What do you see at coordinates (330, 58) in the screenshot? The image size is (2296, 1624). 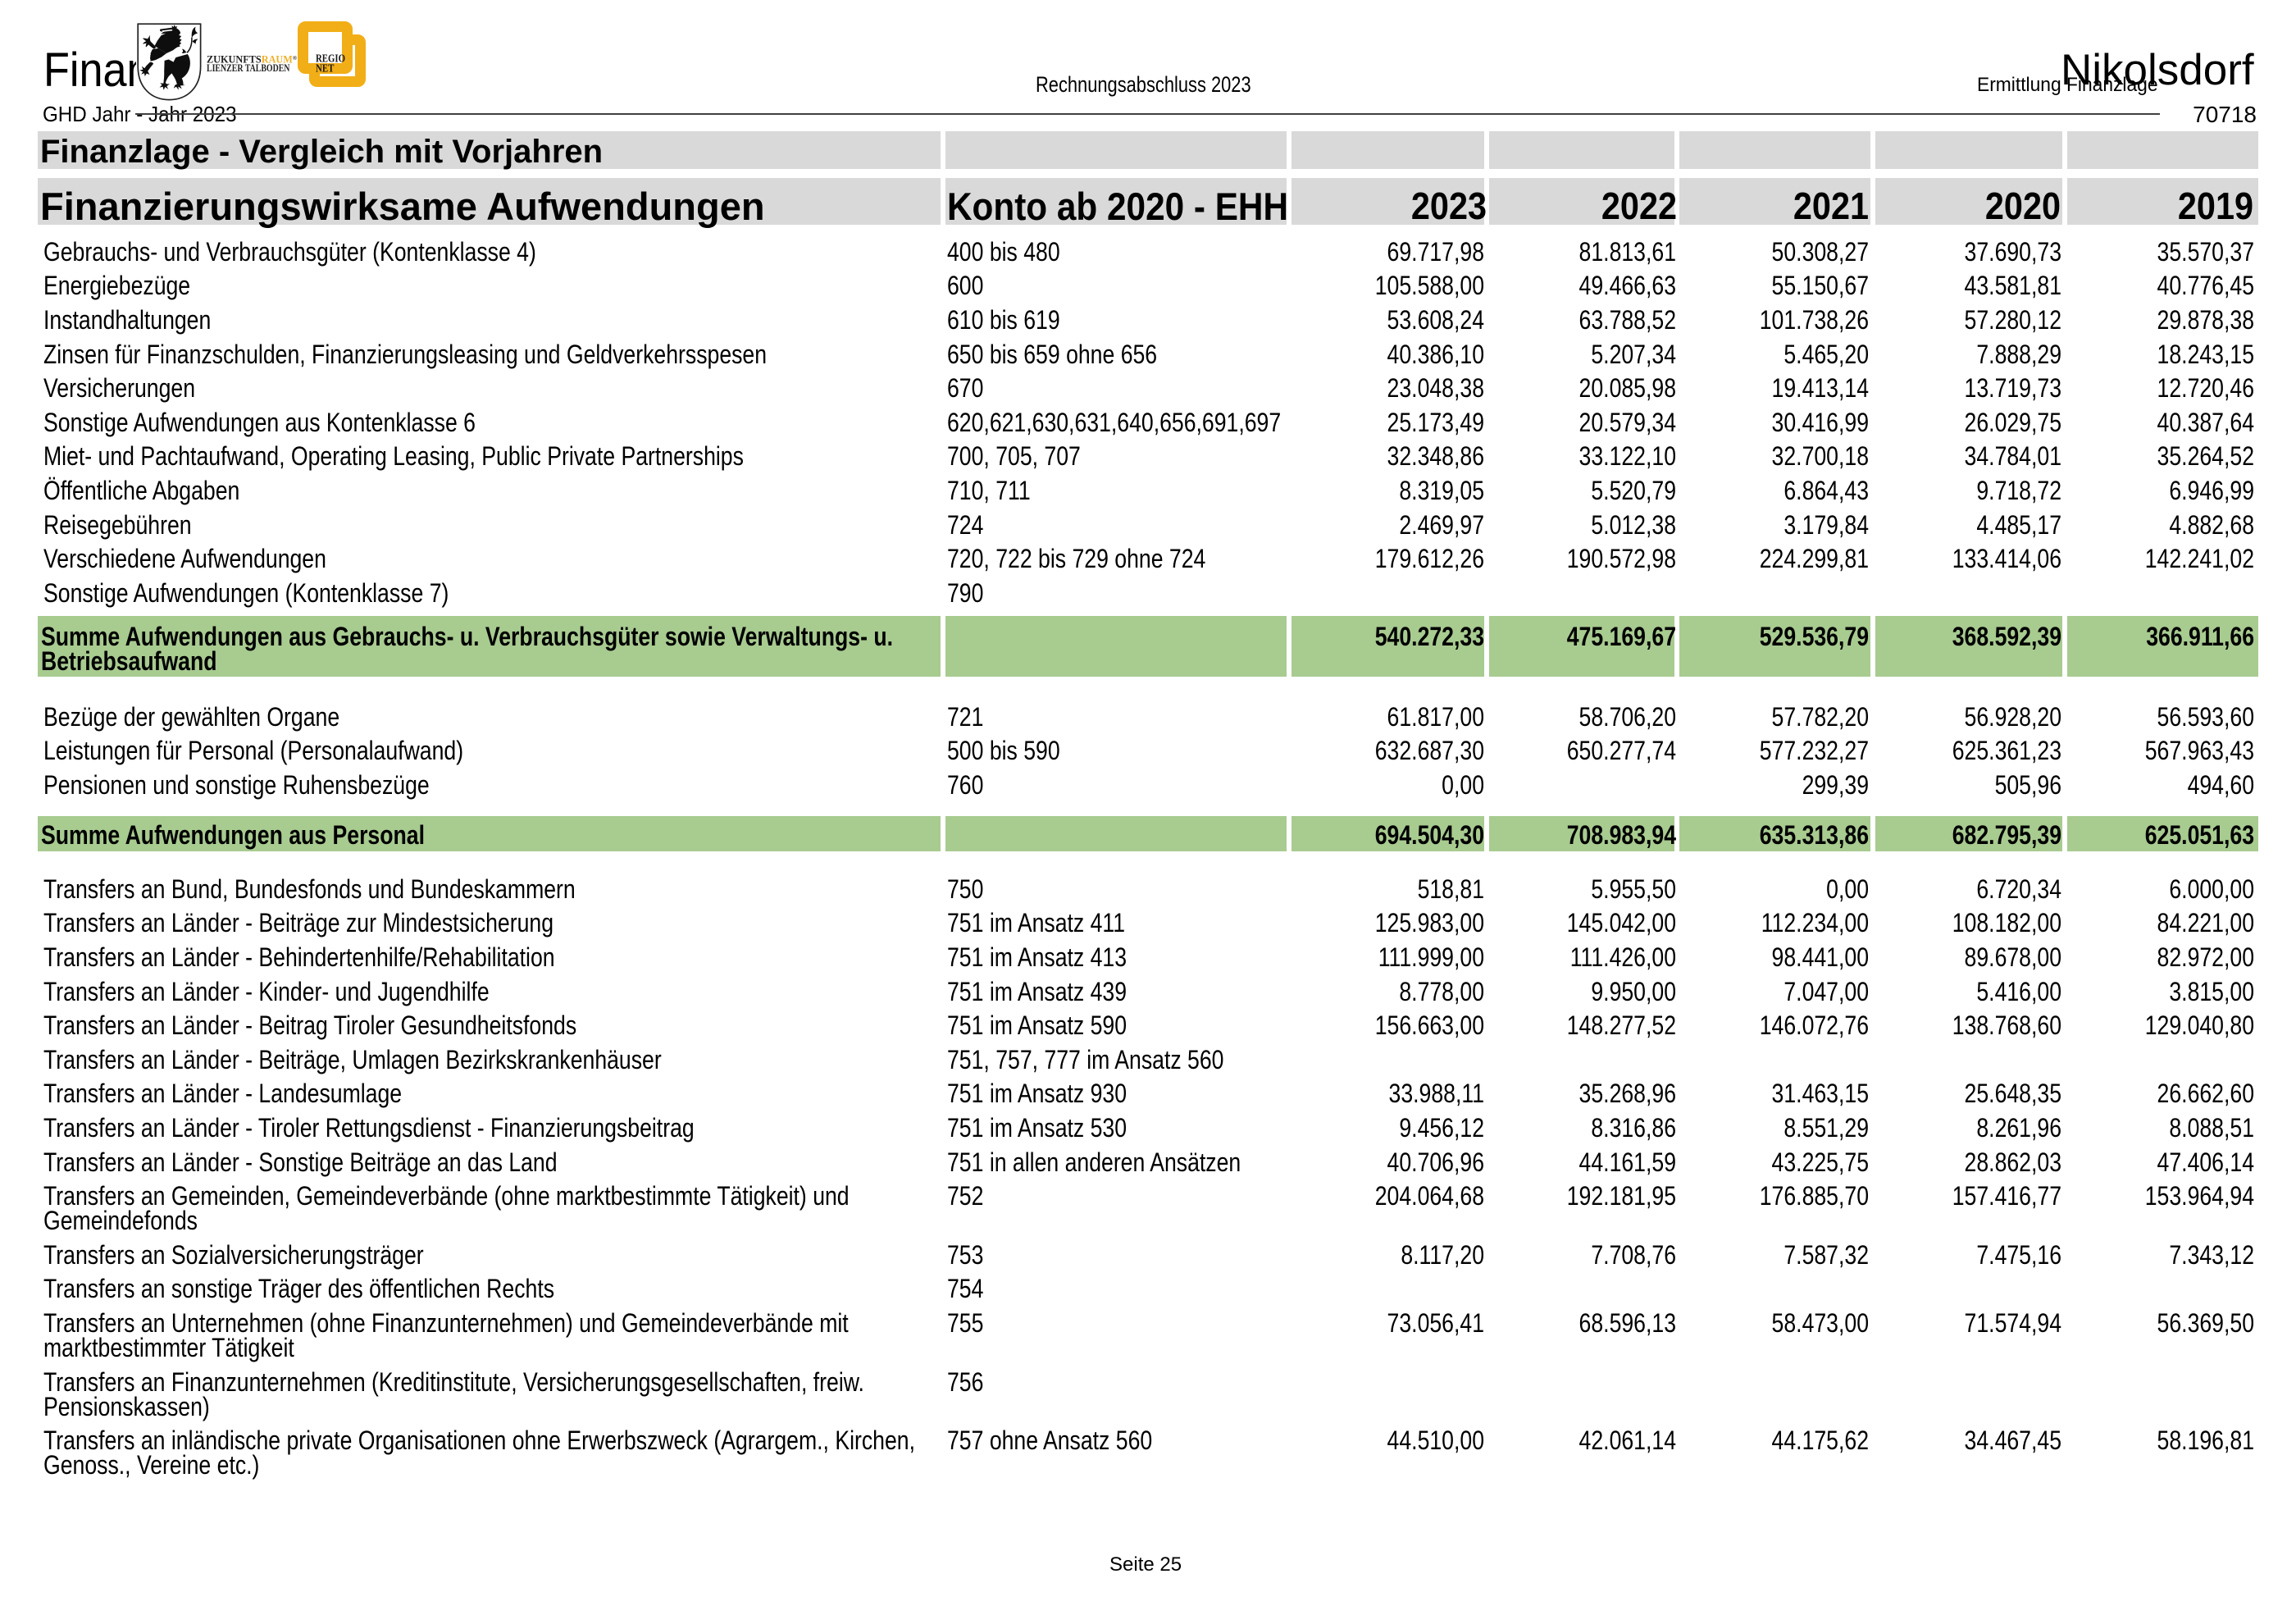 I see `svg-text: REGIO` at bounding box center [330, 58].